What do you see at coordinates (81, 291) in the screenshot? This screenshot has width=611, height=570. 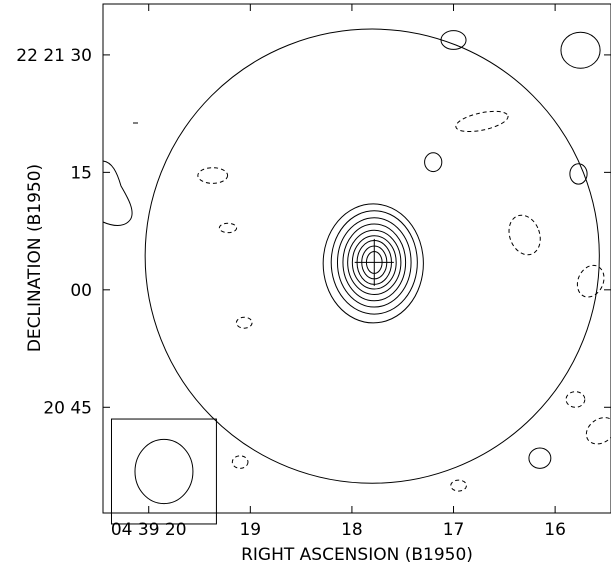 I see `y-tick-label: 00` at bounding box center [81, 291].